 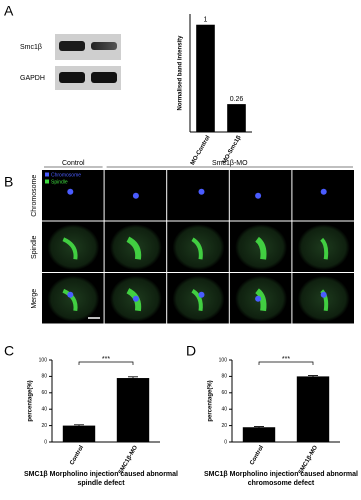 What do you see at coordinates (66, 175) in the screenshot?
I see `legend-label: Chromosome` at bounding box center [66, 175].